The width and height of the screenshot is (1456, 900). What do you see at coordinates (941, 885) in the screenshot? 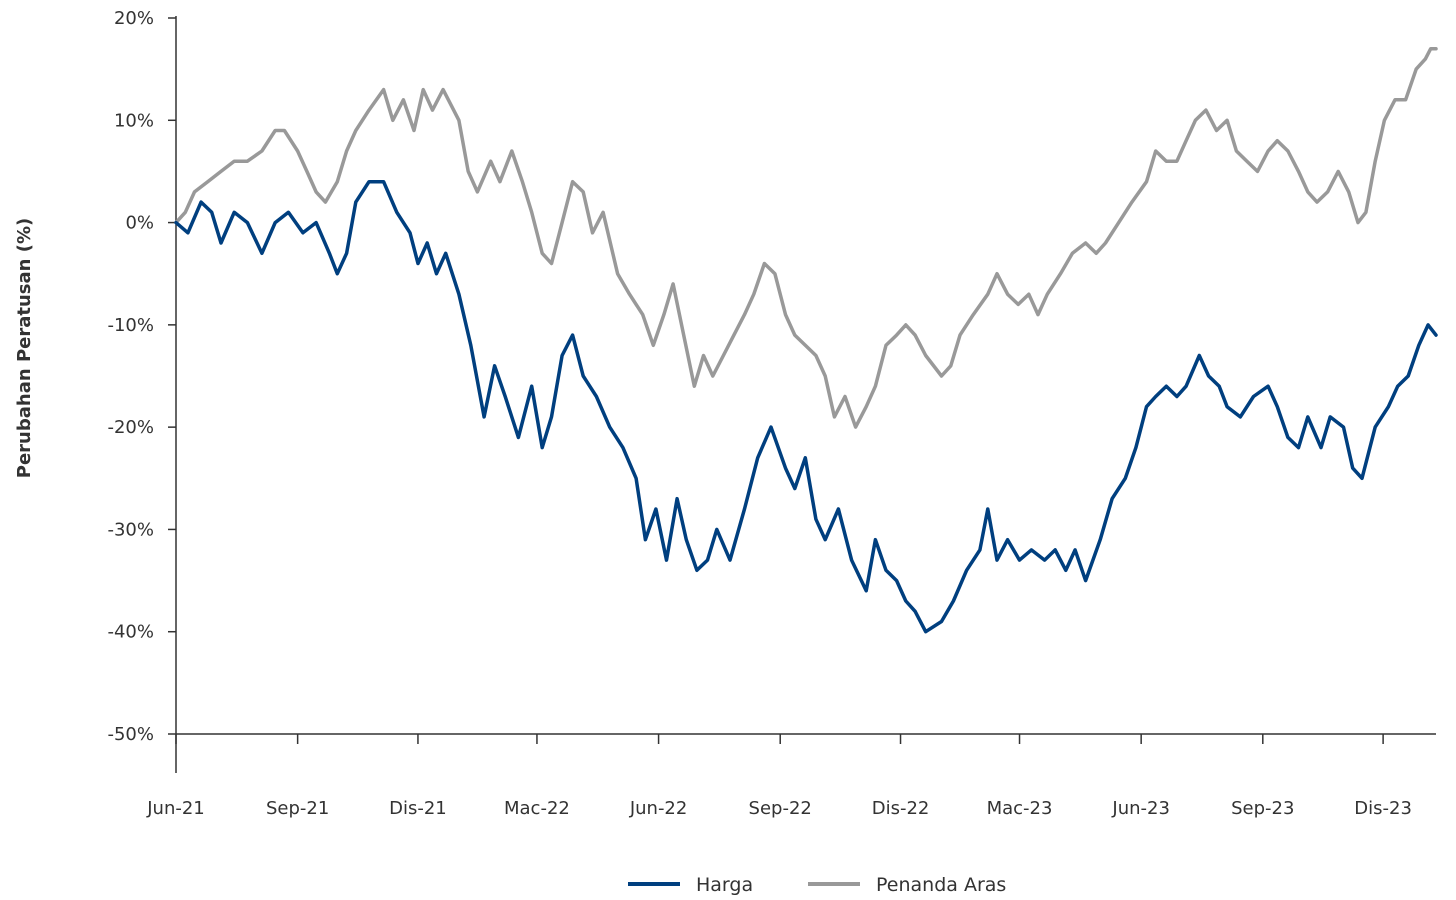
I see `legend-label-penanda-aras: Penanda Aras` at bounding box center [941, 885].